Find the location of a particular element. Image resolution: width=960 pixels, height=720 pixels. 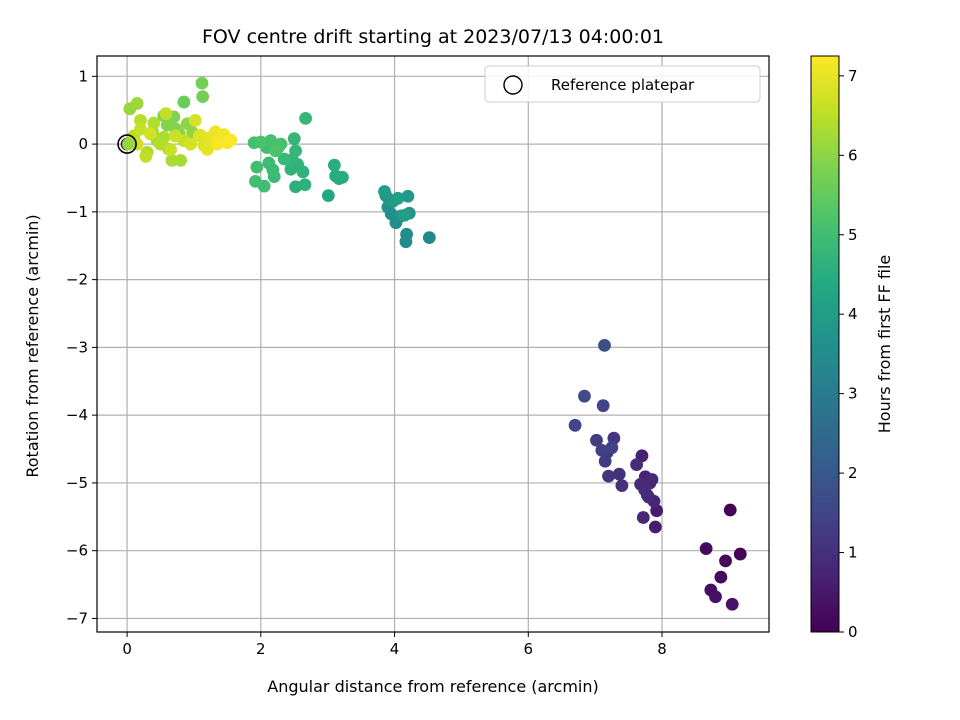

y-tick-label: −3 is located at coordinates (77, 347).